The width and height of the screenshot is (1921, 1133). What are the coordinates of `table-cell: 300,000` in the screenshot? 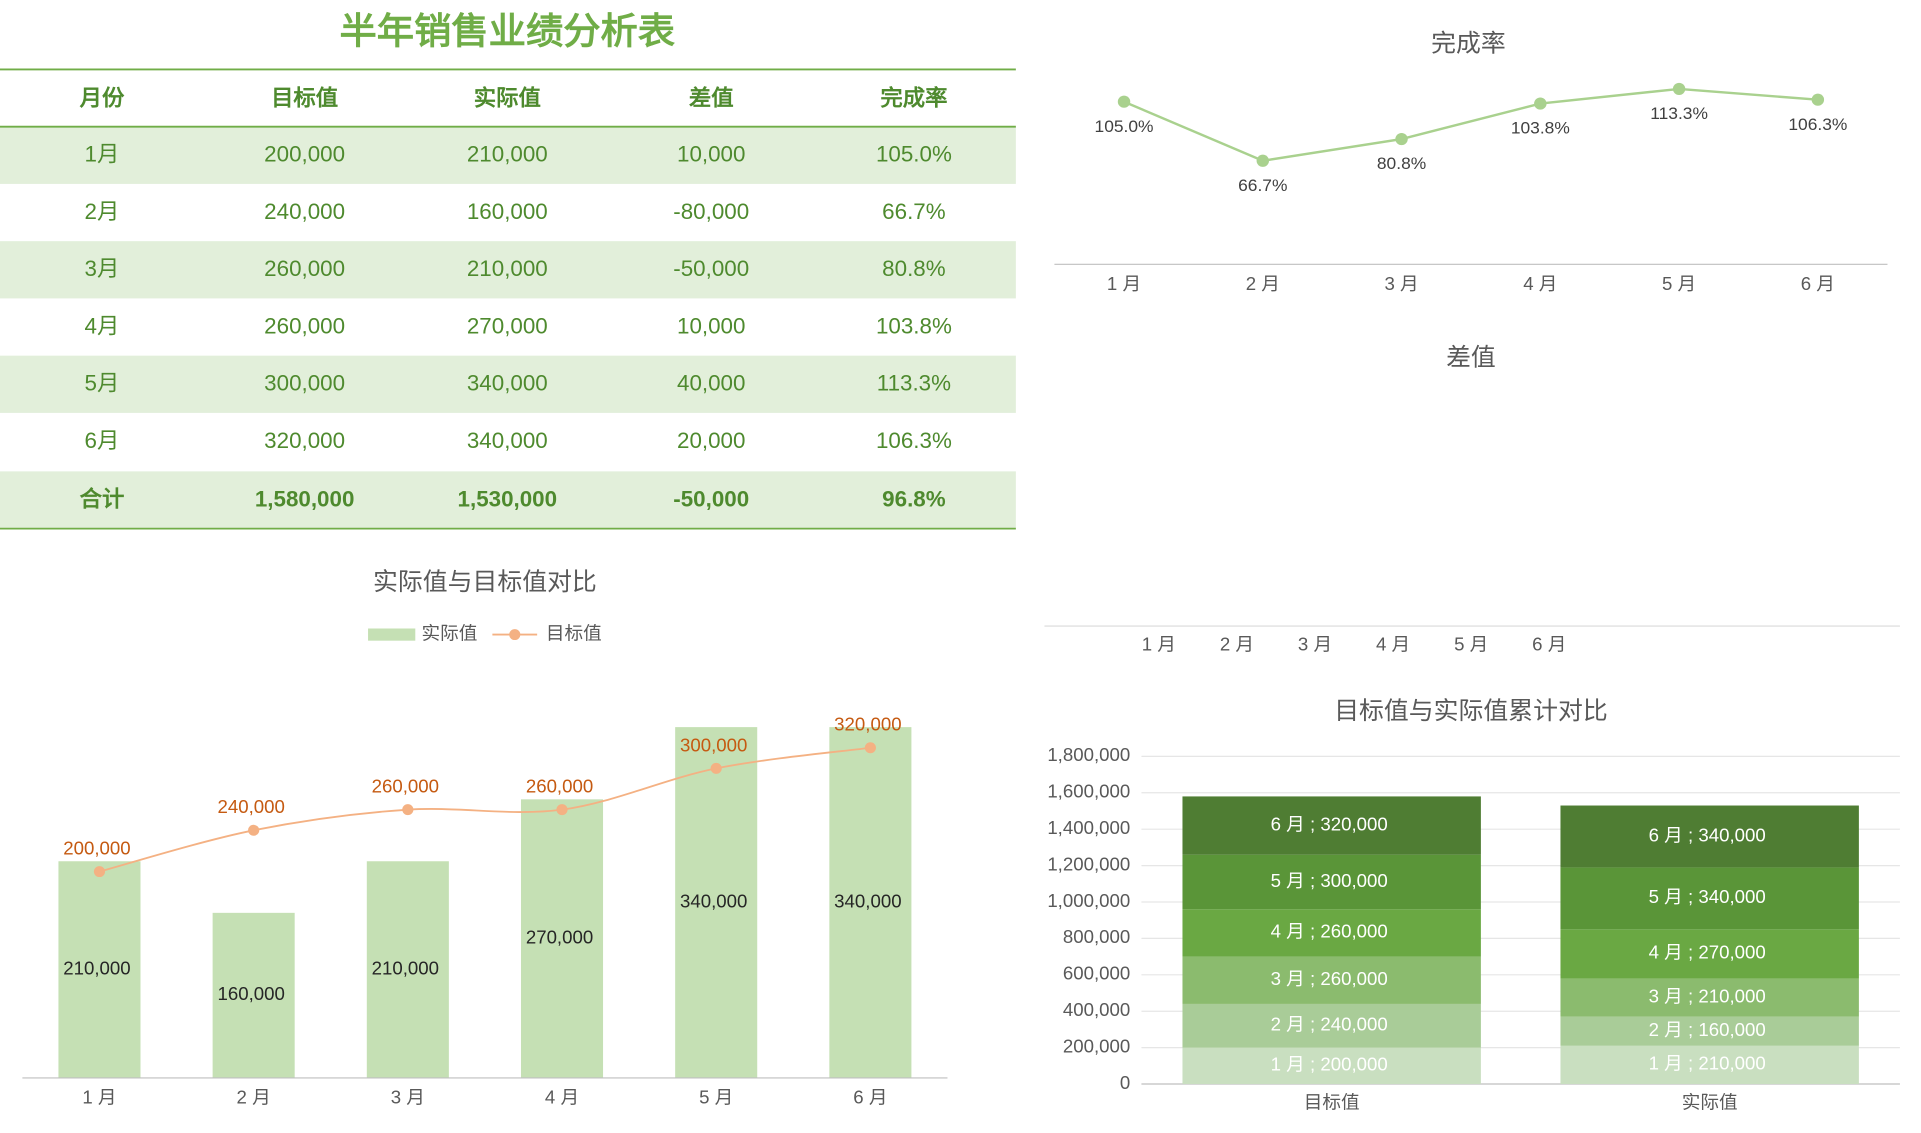 It's located at (304, 383).